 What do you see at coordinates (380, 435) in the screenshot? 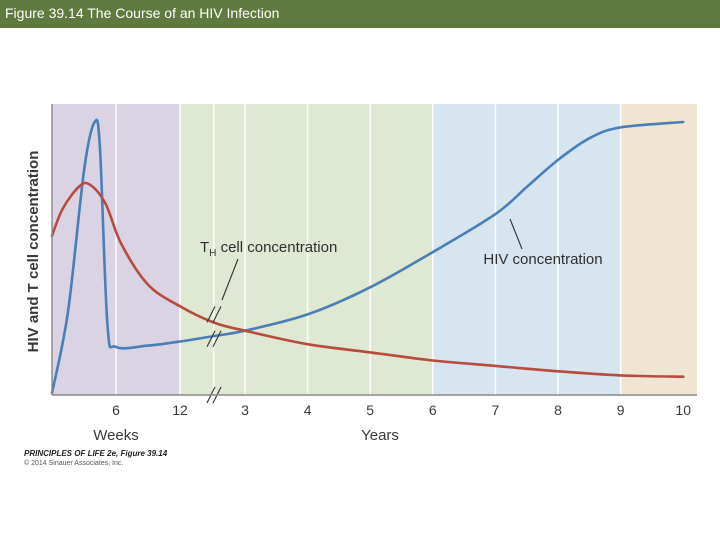
I see `x-axis-label-years: Years` at bounding box center [380, 435].